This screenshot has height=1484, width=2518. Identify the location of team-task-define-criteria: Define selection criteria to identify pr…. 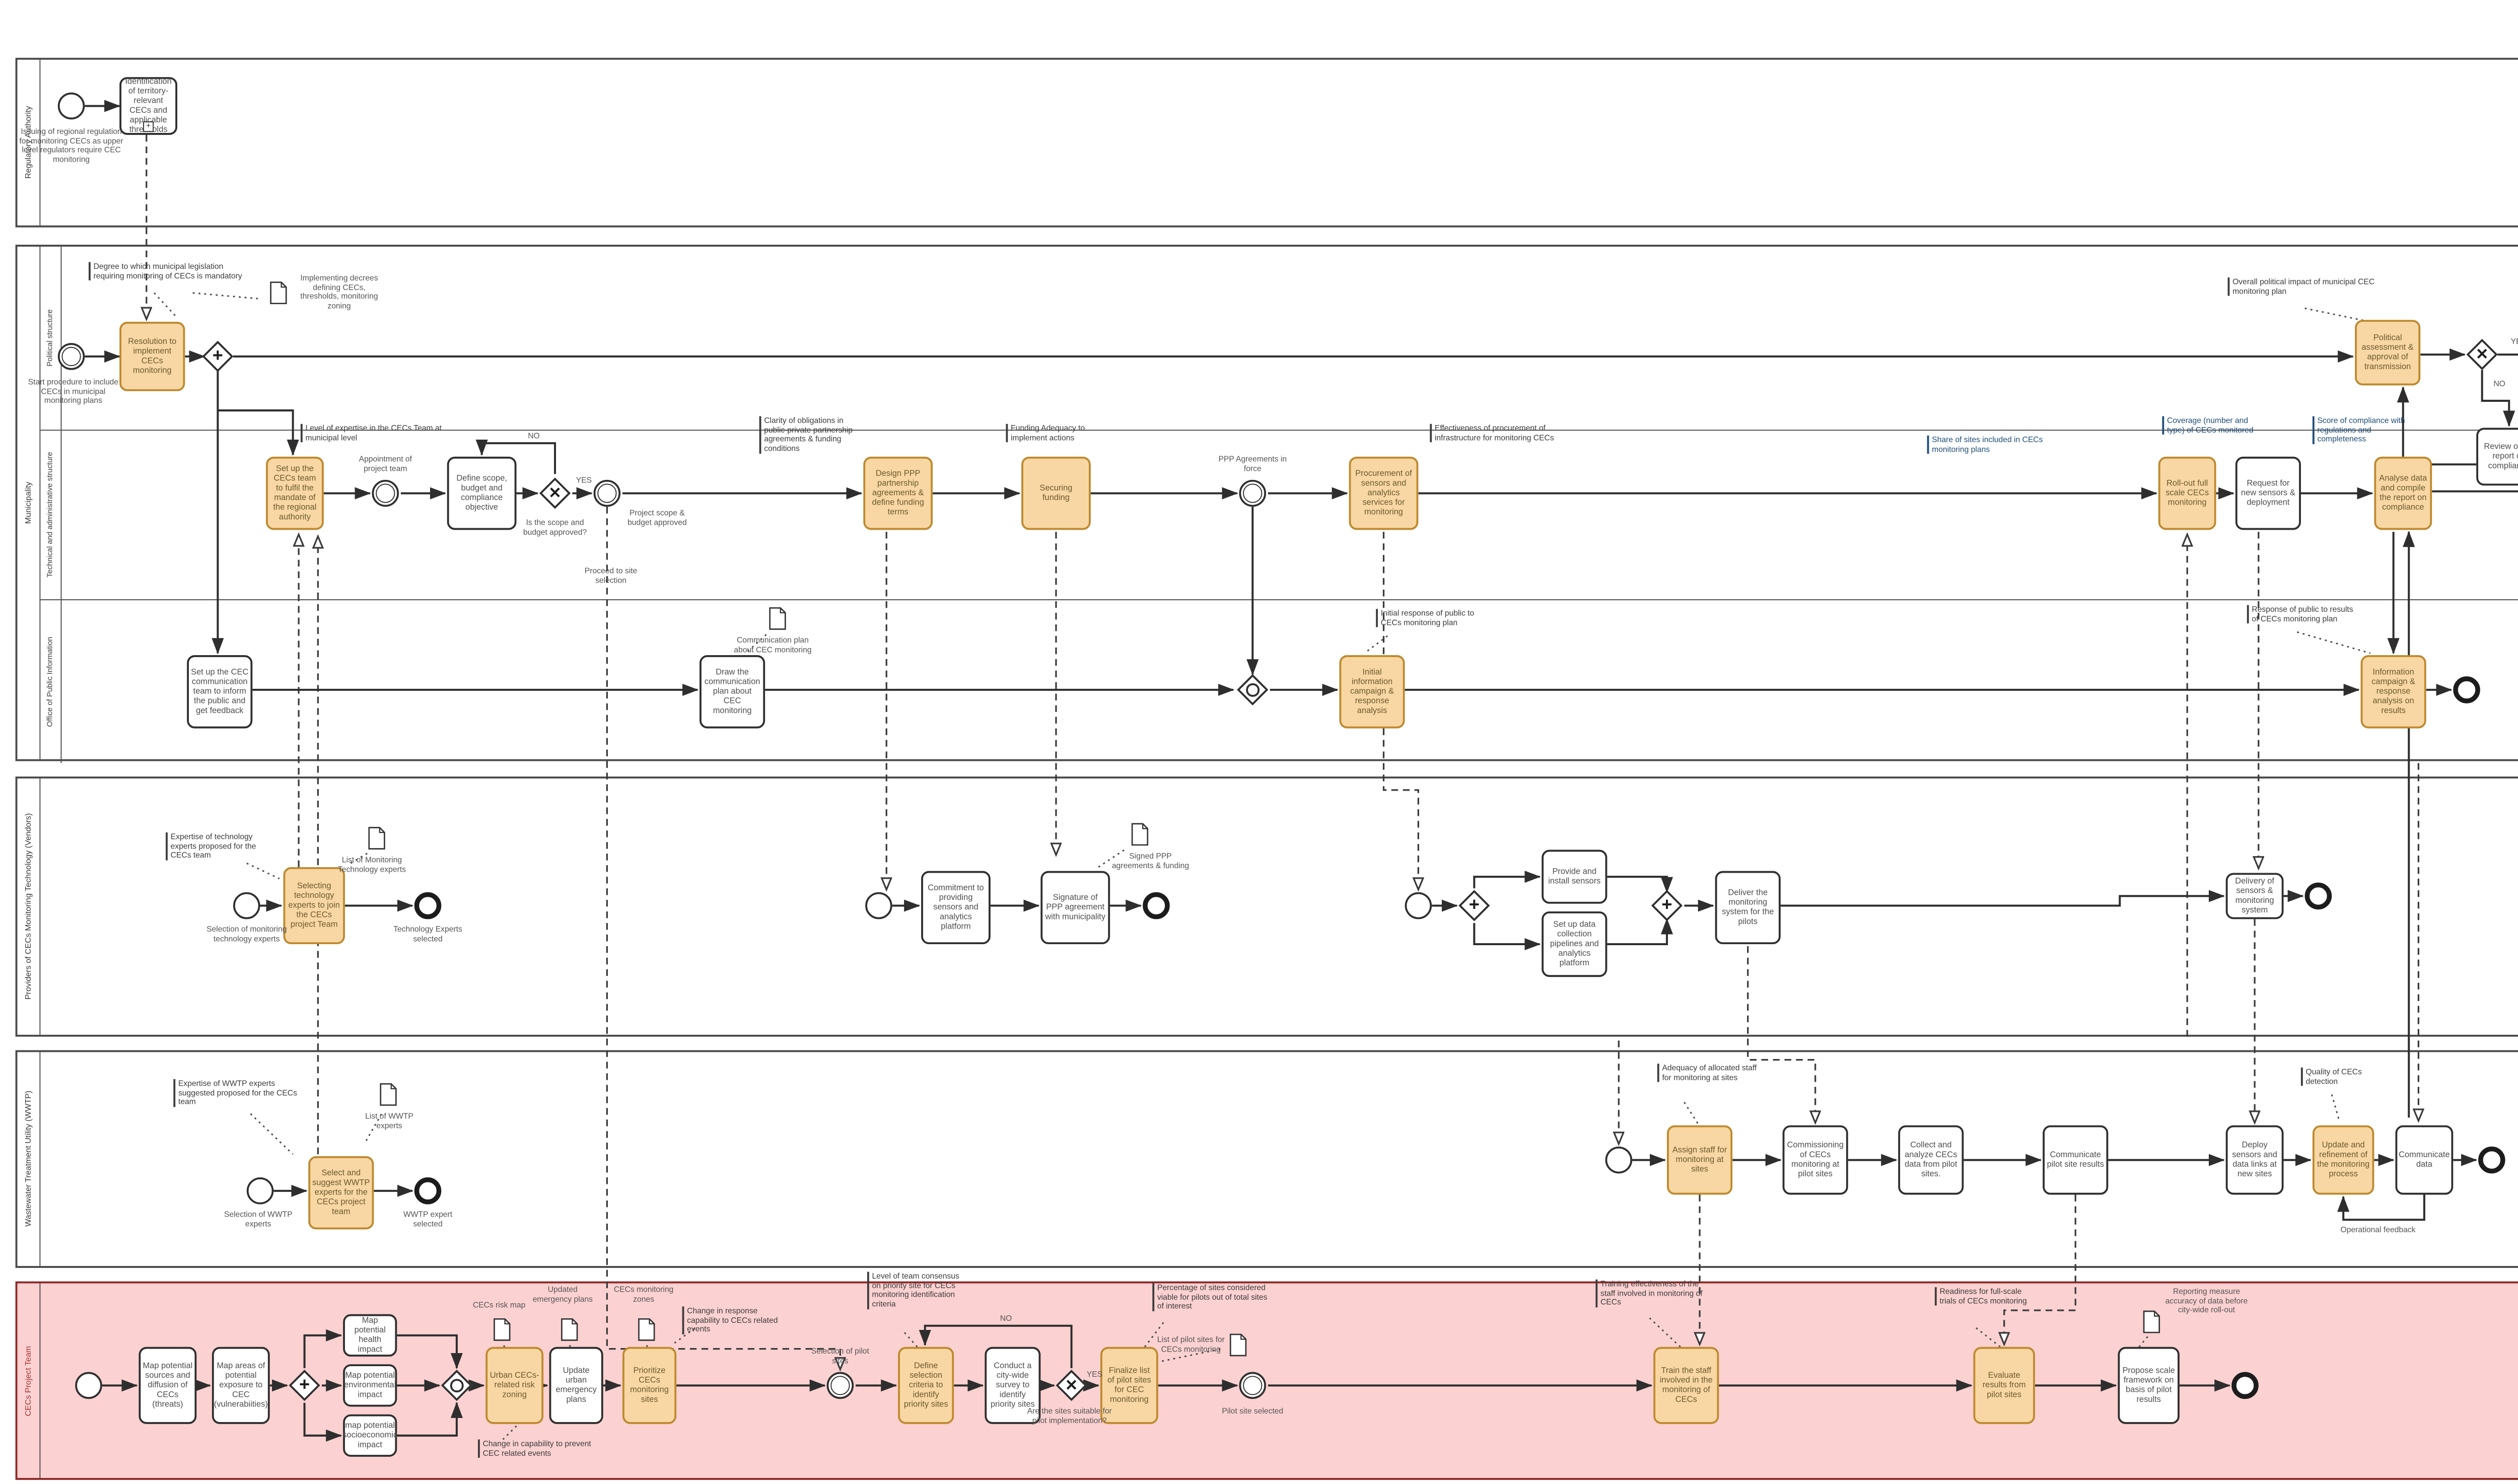
(926, 1385).